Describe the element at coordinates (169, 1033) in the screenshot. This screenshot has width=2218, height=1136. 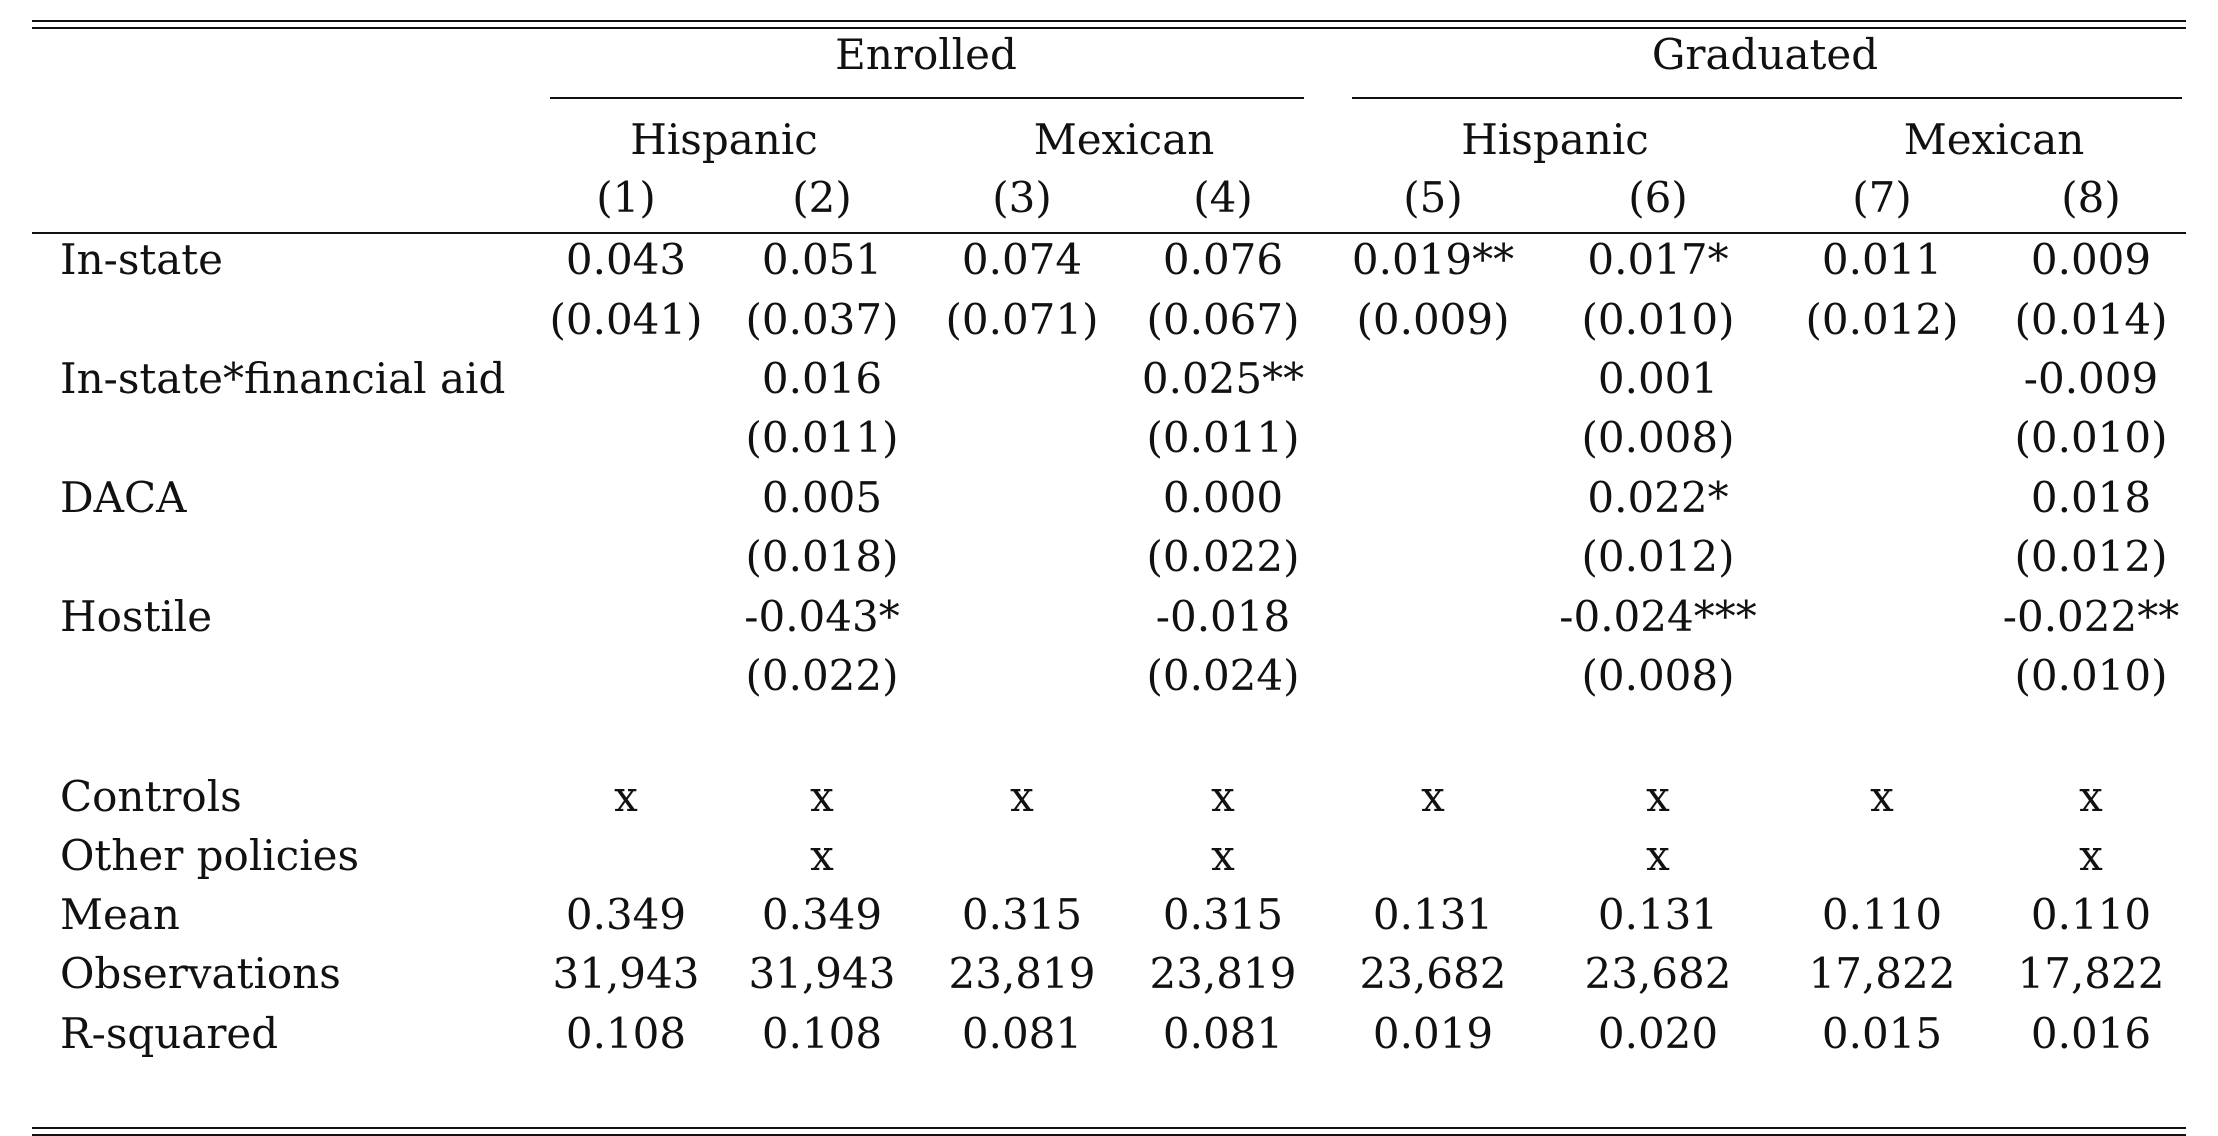
I see `stats-row-label: R-squared` at that location.